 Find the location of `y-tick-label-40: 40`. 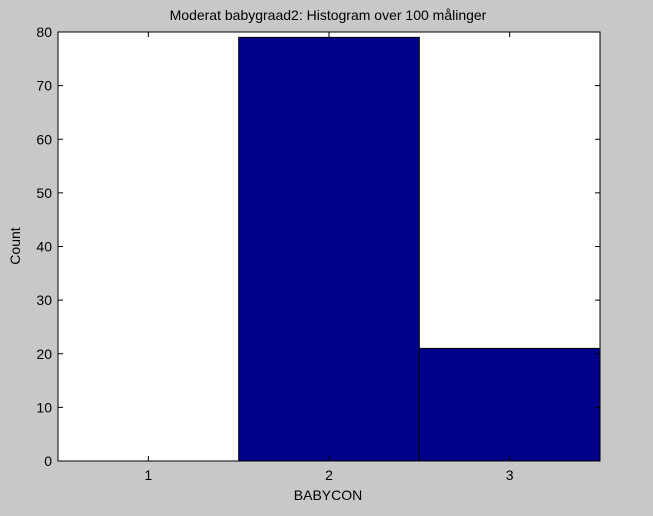

y-tick-label-40: 40 is located at coordinates (44, 247).